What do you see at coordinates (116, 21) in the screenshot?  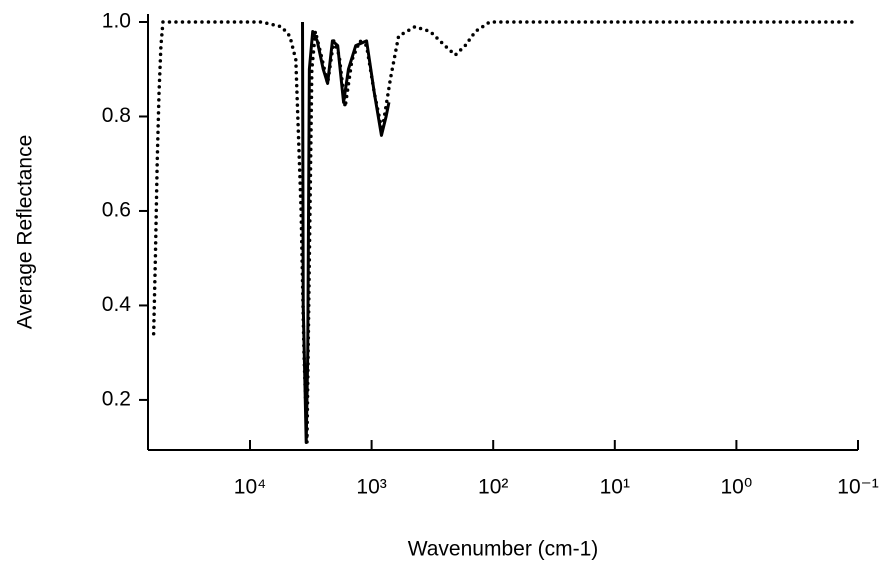 I see `y-tick-label: 1.0` at bounding box center [116, 21].